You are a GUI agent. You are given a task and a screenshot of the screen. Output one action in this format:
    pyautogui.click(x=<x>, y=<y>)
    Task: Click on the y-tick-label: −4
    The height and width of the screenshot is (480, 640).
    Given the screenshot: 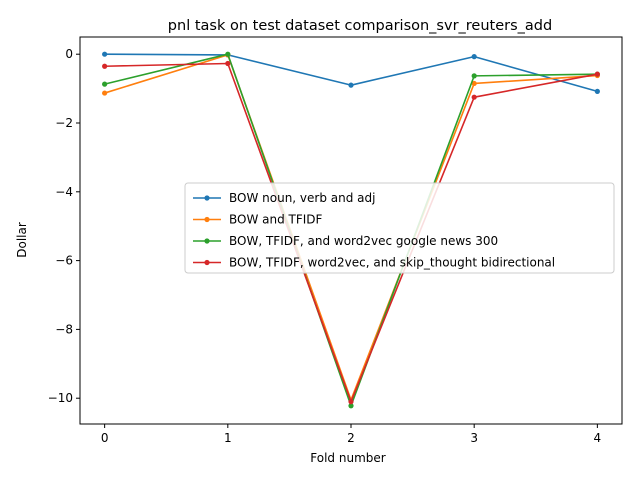 What is the action you would take?
    pyautogui.click(x=64, y=192)
    